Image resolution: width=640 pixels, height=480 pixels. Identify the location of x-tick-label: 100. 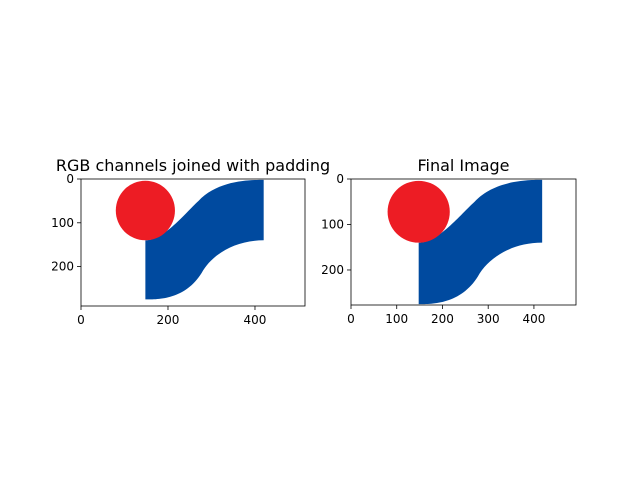
(396, 319).